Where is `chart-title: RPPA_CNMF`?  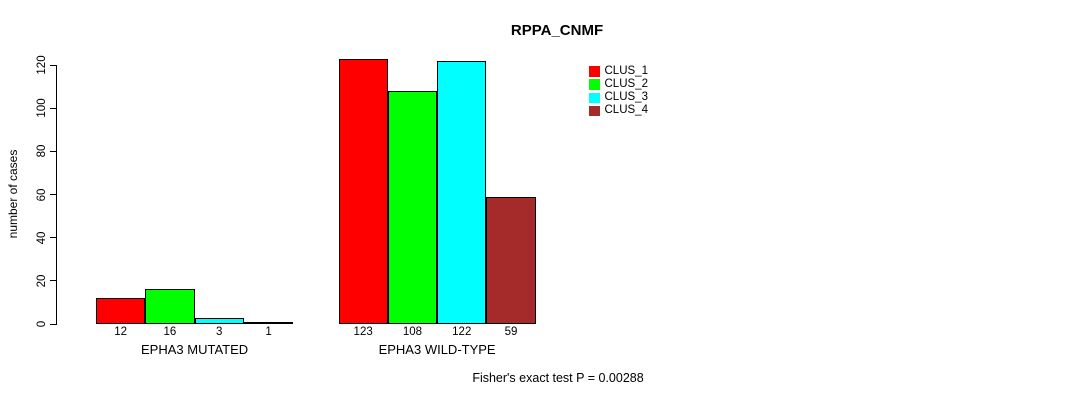
chart-title: RPPA_CNMF is located at coordinates (557, 30).